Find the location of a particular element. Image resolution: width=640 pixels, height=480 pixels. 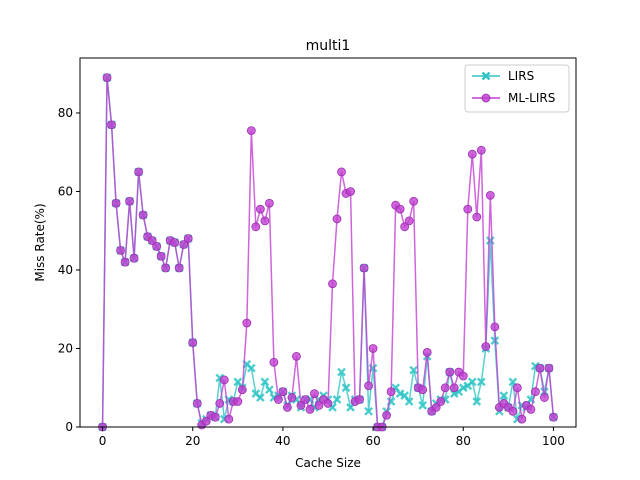

x-tick-label: 60 is located at coordinates (372, 441).